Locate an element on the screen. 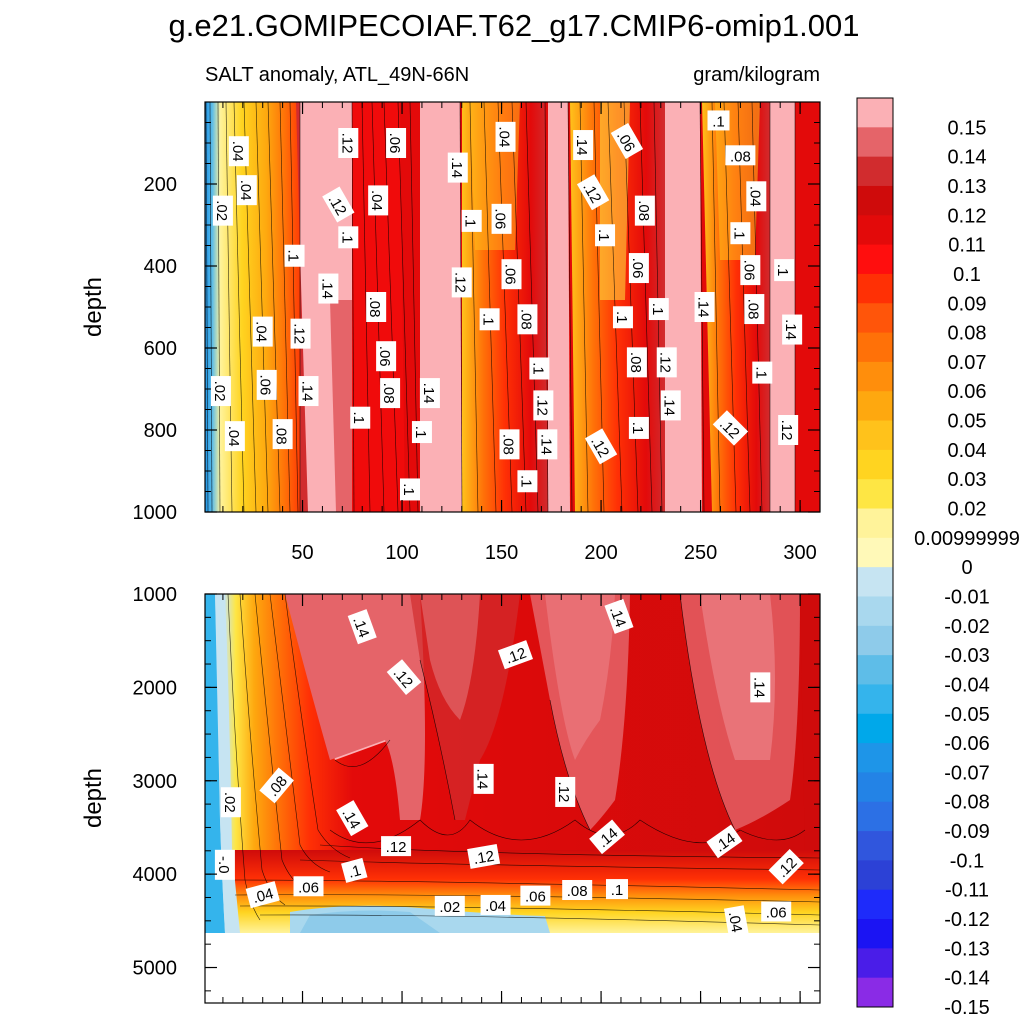 This screenshot has height=1024, width=1024. colorbar-level-label: -0.14 is located at coordinates (967, 979).